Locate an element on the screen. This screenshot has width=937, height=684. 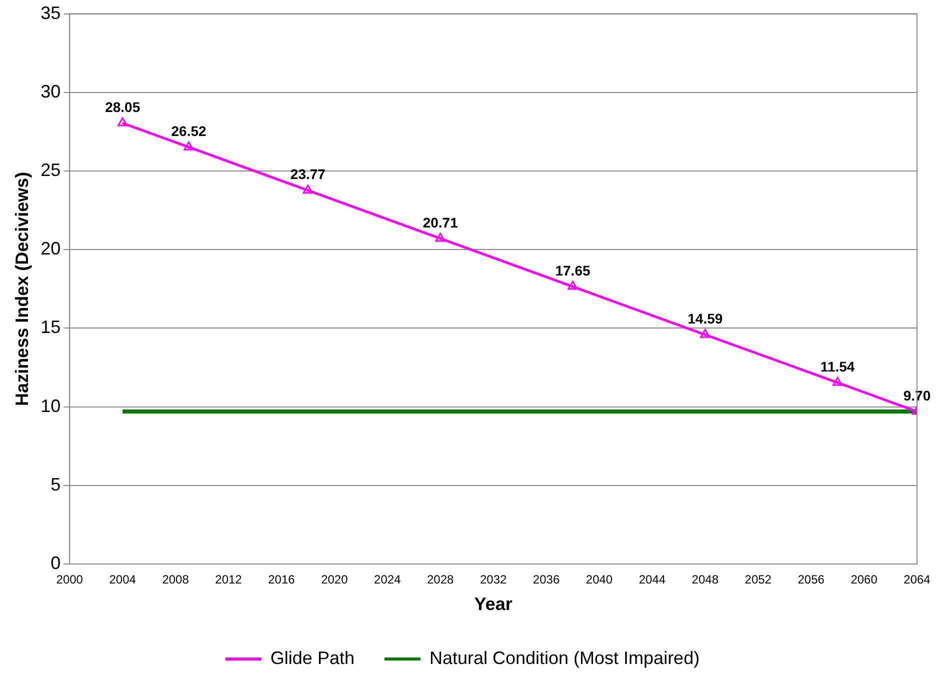
y-axis-title: Haziness Index (Deciviews) is located at coordinates (22, 289).